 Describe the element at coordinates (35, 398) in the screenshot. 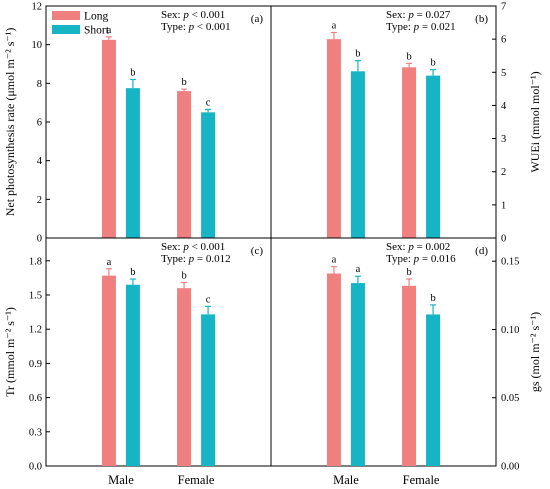

I see `y-tick-label: 0.6` at that location.